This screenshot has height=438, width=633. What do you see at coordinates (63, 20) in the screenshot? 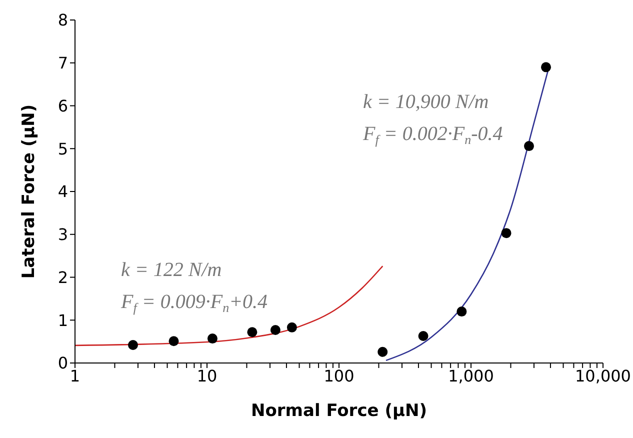
I see `y-tick-label: 8` at bounding box center [63, 20].